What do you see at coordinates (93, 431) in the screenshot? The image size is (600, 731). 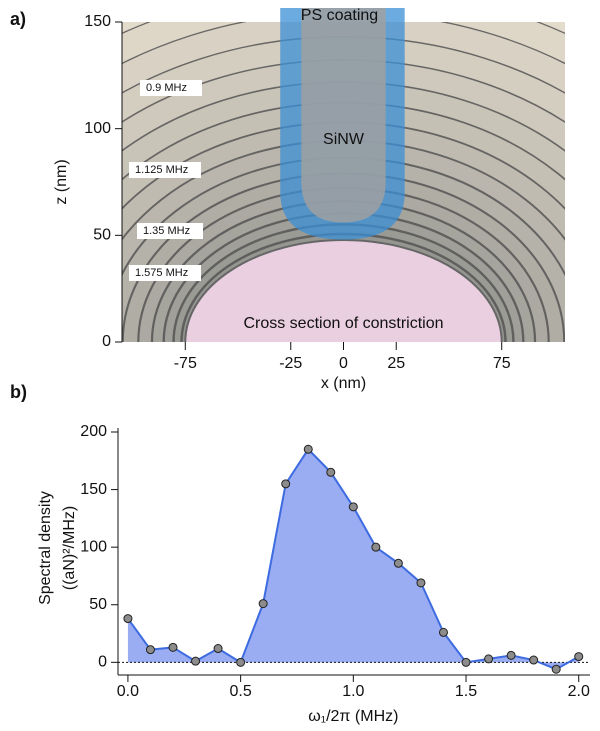 I see `y-tick-label: 200` at bounding box center [93, 431].